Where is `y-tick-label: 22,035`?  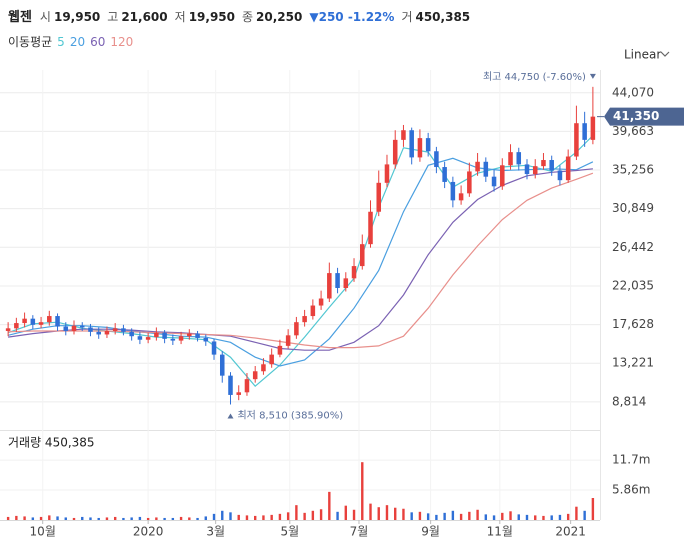 y-tick-label: 22,035 is located at coordinates (633, 285).